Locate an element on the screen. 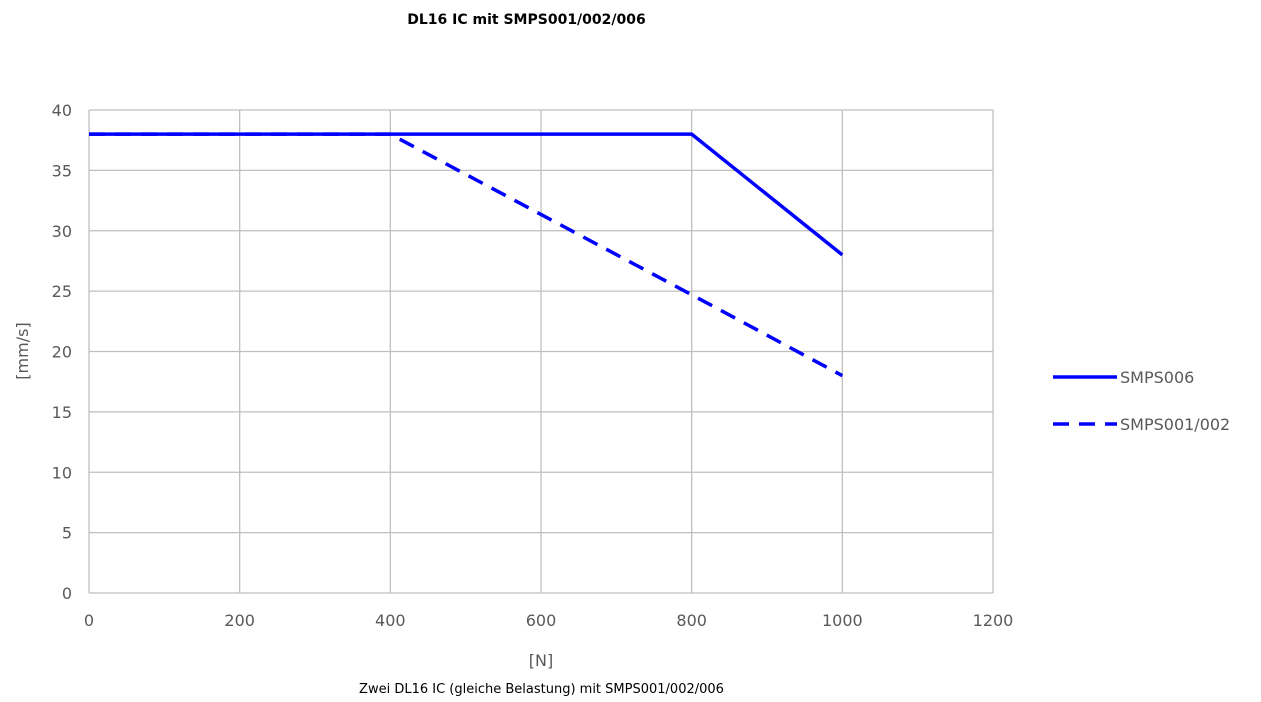 The image size is (1261, 702). y-axis-ticks: 0 5 10 15 20 25 30 35 40 is located at coordinates (62, 352).